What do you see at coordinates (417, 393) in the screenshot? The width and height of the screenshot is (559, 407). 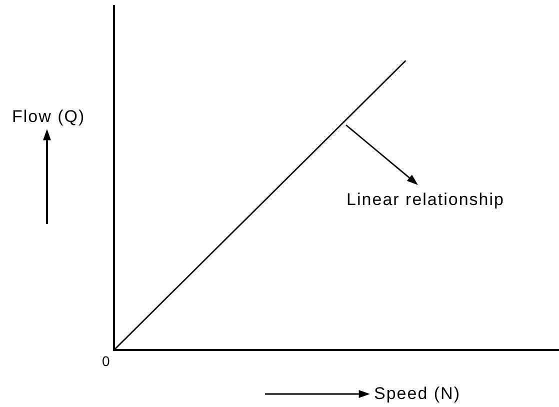 I see `x-axis-title: Speed (N)` at bounding box center [417, 393].